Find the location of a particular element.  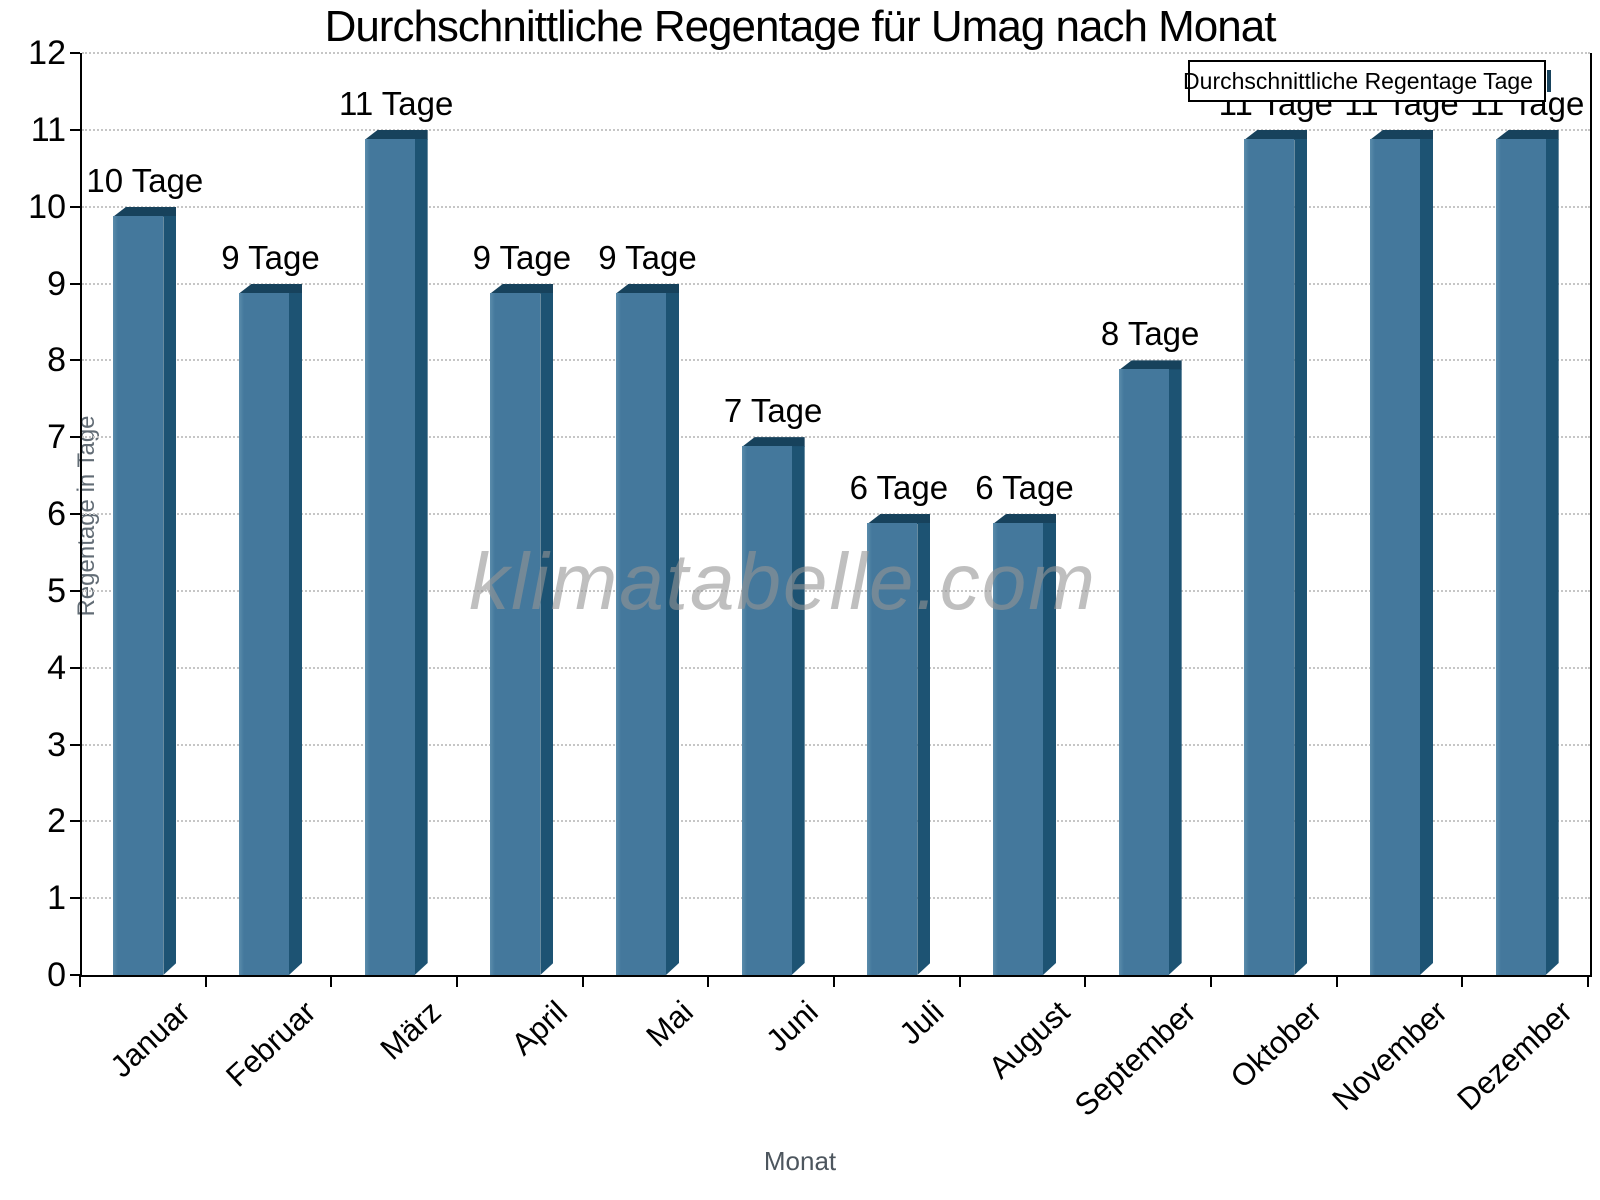

y-tick-label: 5 is located at coordinates (56, 590).